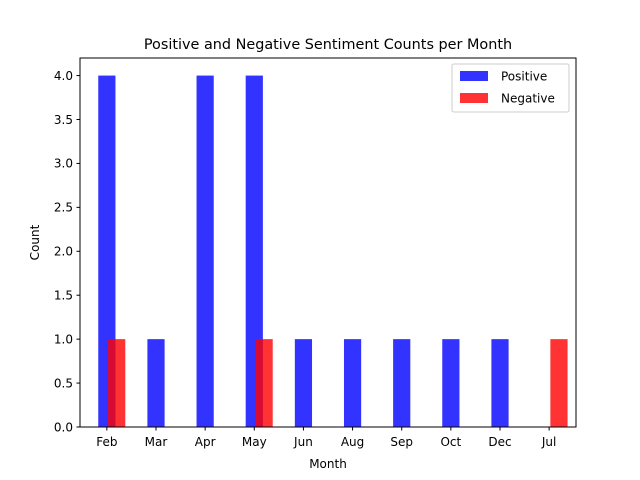 This screenshot has width=640, height=480. I want to click on bar-positive-aug, so click(352, 383).